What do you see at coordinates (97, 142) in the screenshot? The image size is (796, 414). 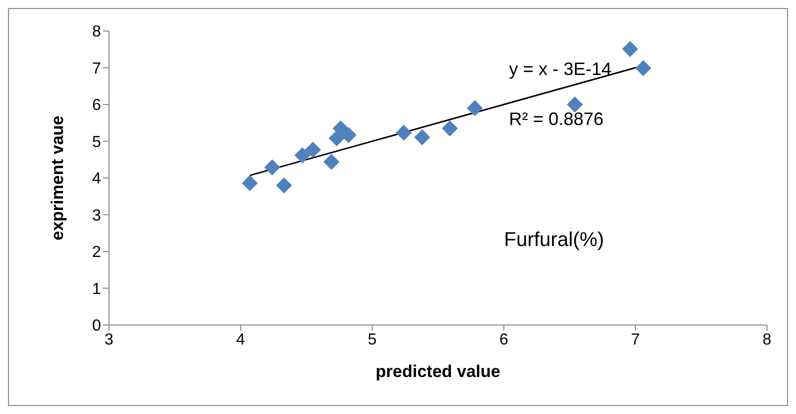 I see `y-tick-label: 5` at bounding box center [97, 142].